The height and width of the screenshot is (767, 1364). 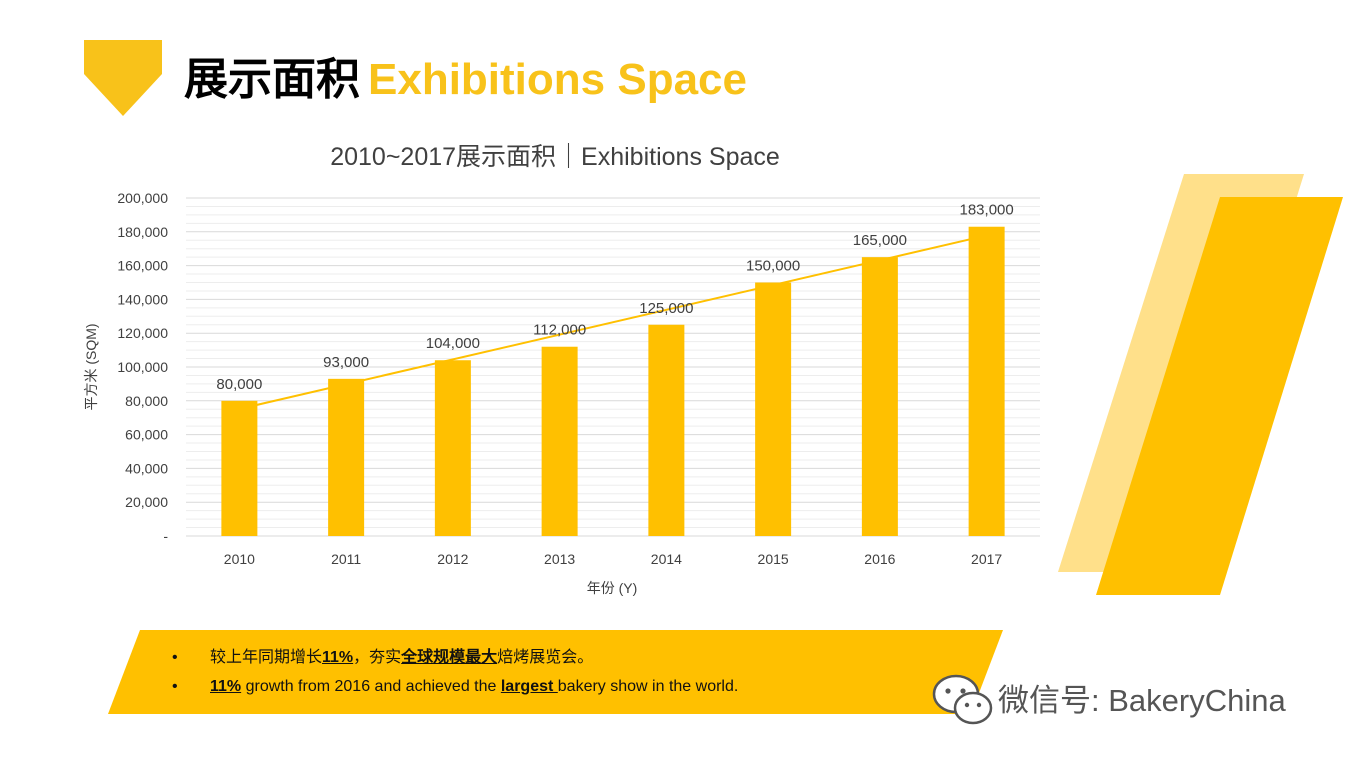 What do you see at coordinates (612, 588) in the screenshot?
I see `x-axis-label: 年份 (Y)` at bounding box center [612, 588].